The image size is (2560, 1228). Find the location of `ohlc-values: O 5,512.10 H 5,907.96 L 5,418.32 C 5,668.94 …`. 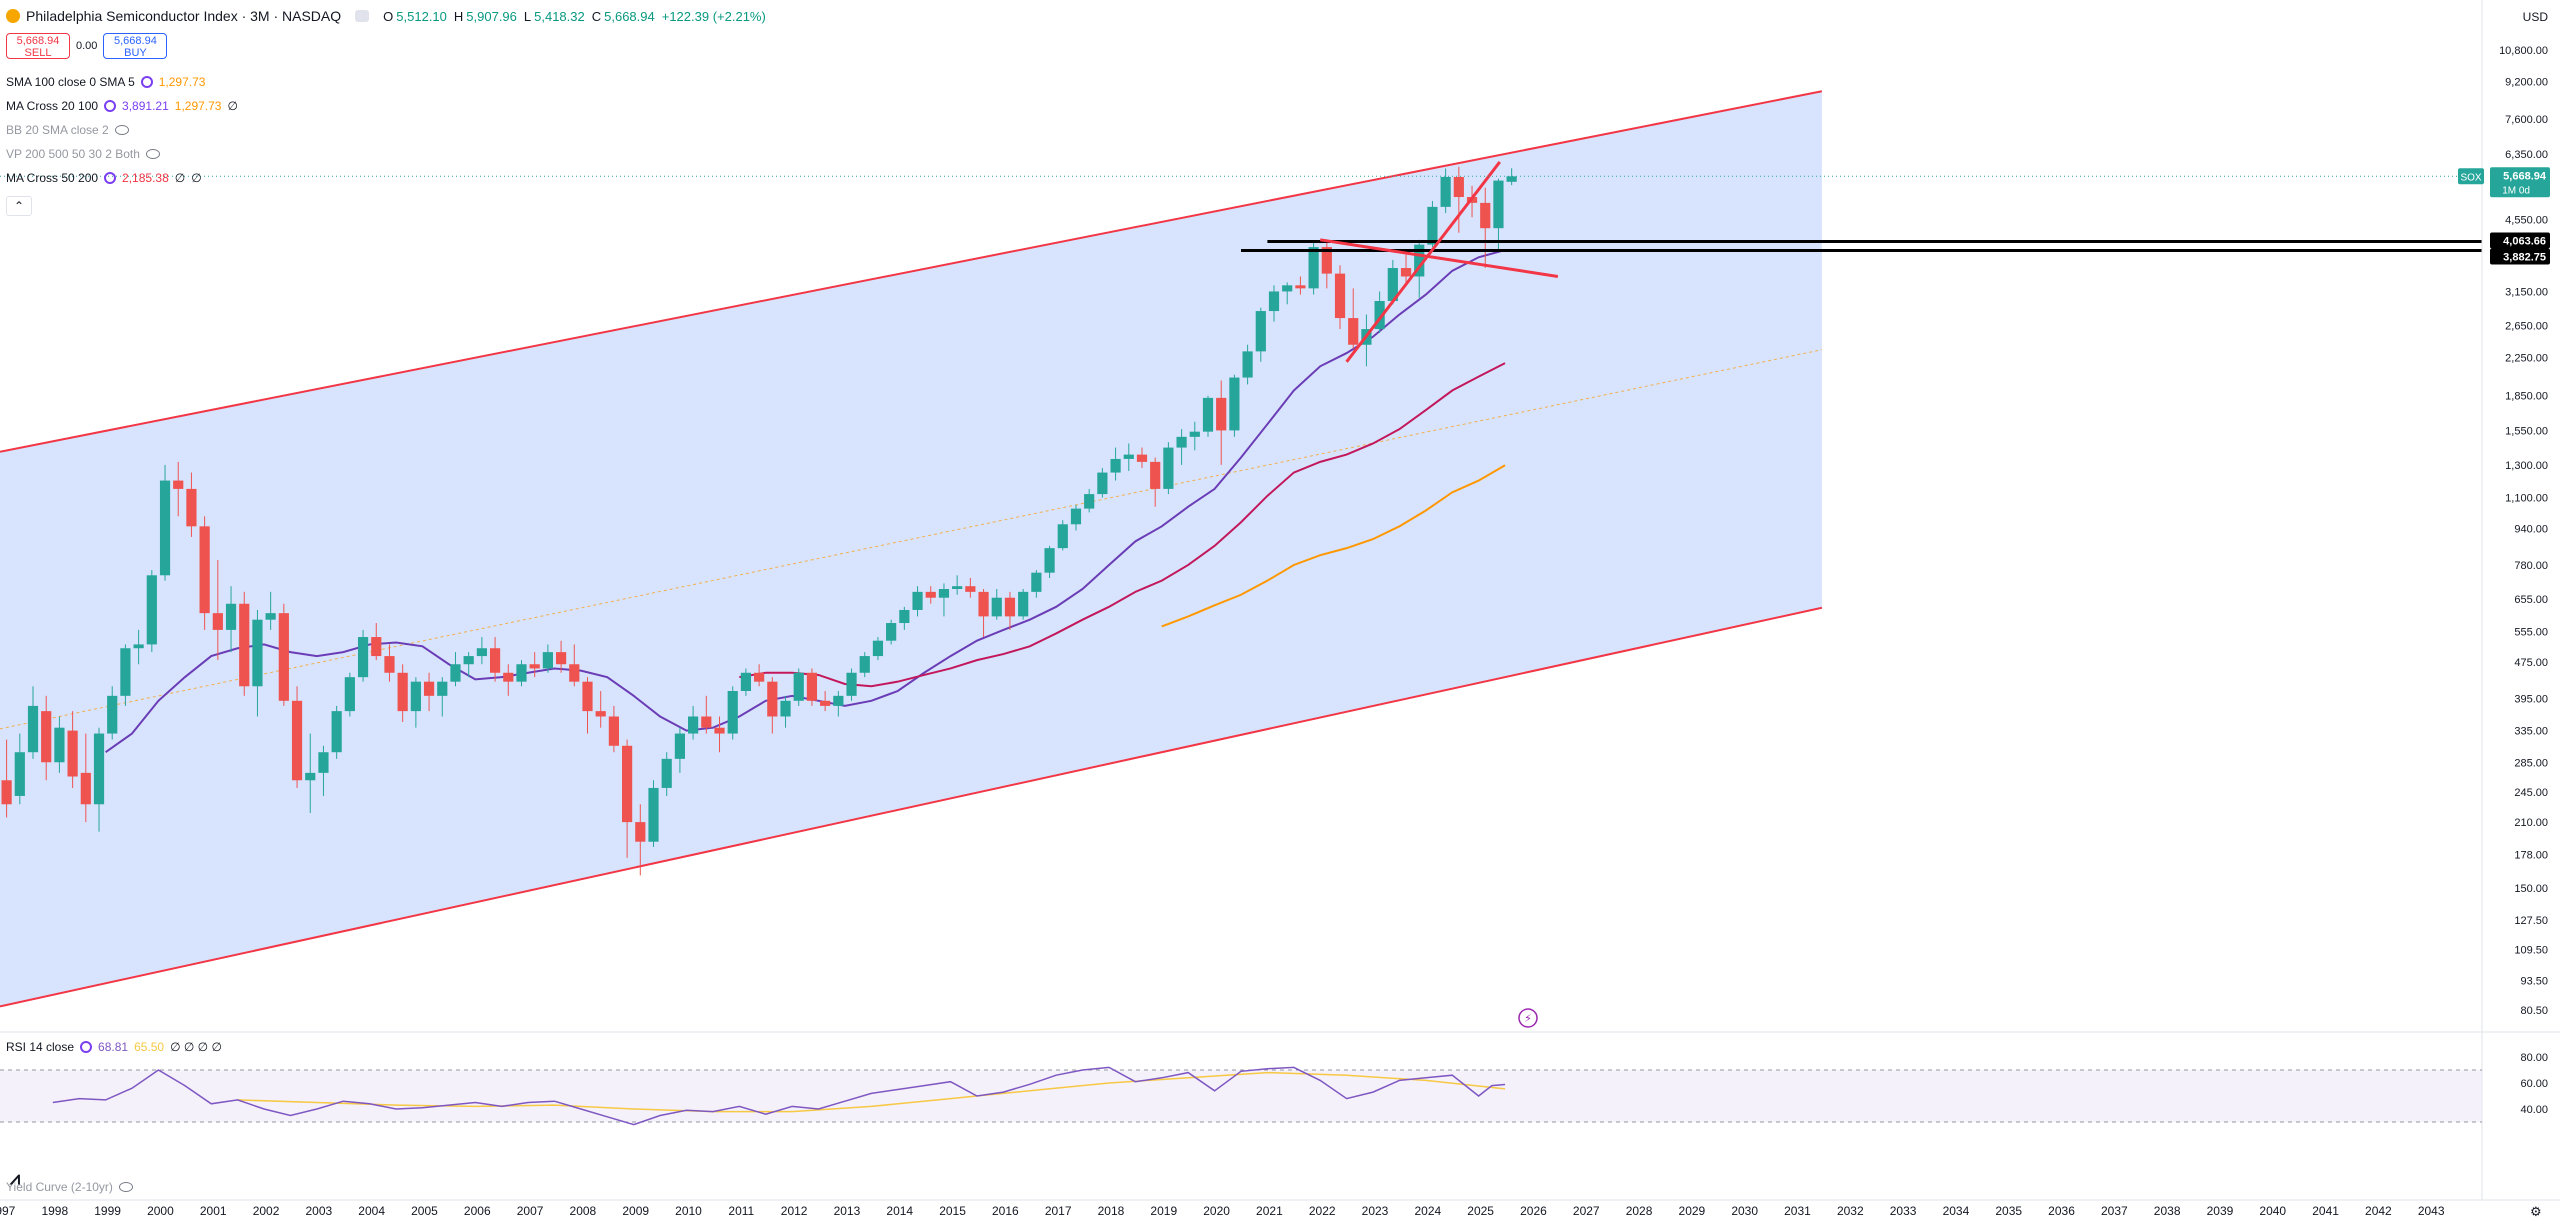

ohlc-values: O 5,512.10 H 5,907.96 L 5,418.32 C 5,668.94 … is located at coordinates (574, 16).